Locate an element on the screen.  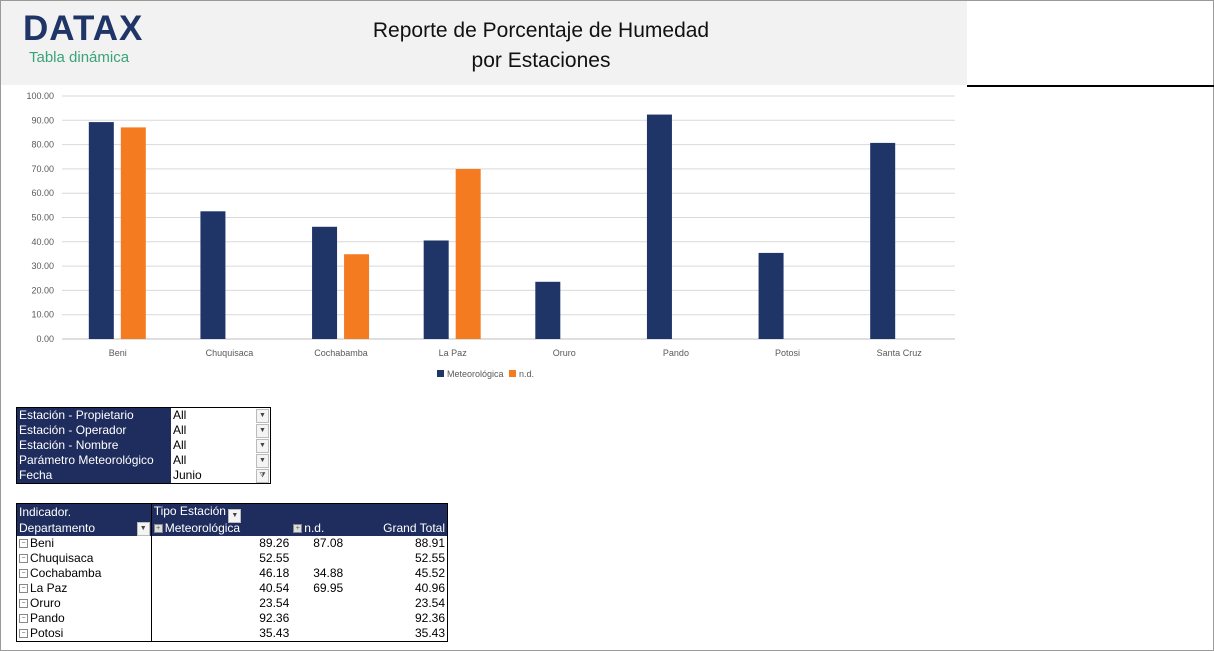
legend-swatch-meteorologica is located at coordinates (440, 373).